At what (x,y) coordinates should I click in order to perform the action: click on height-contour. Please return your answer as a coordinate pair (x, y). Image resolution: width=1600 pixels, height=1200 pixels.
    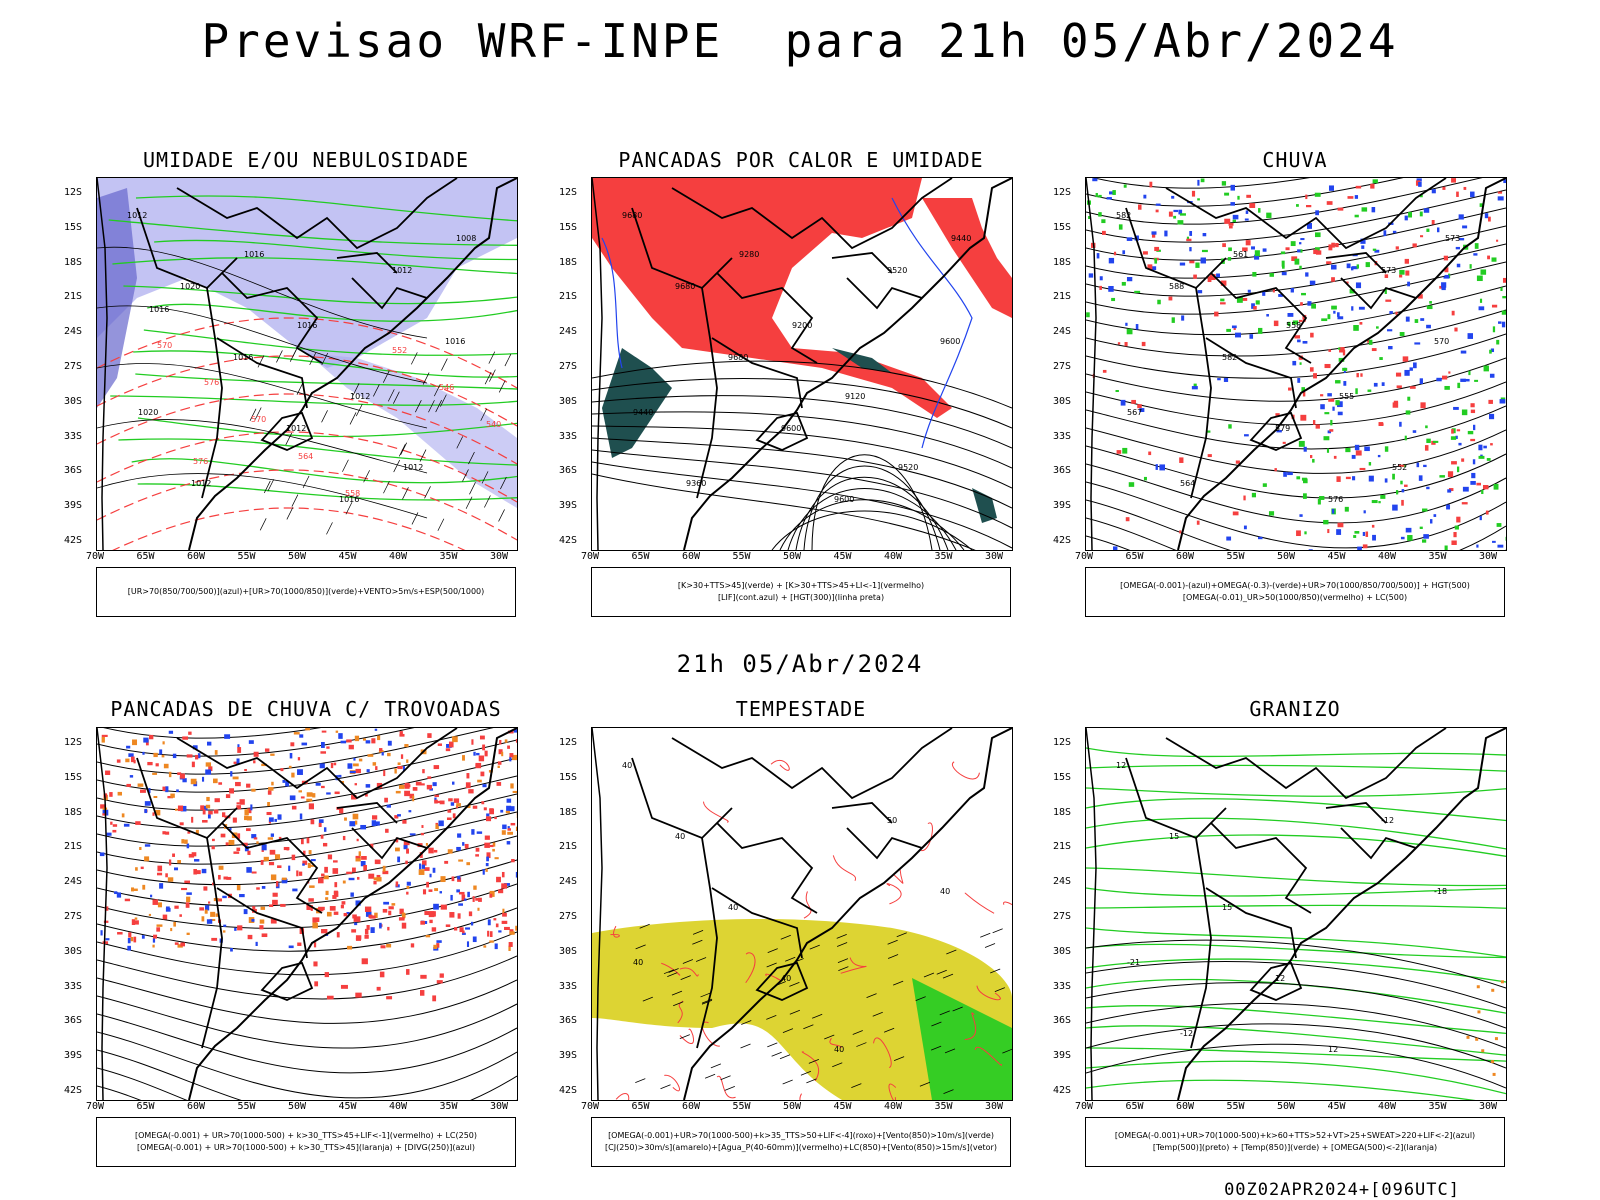
    Looking at the image, I should click on (802, 440).